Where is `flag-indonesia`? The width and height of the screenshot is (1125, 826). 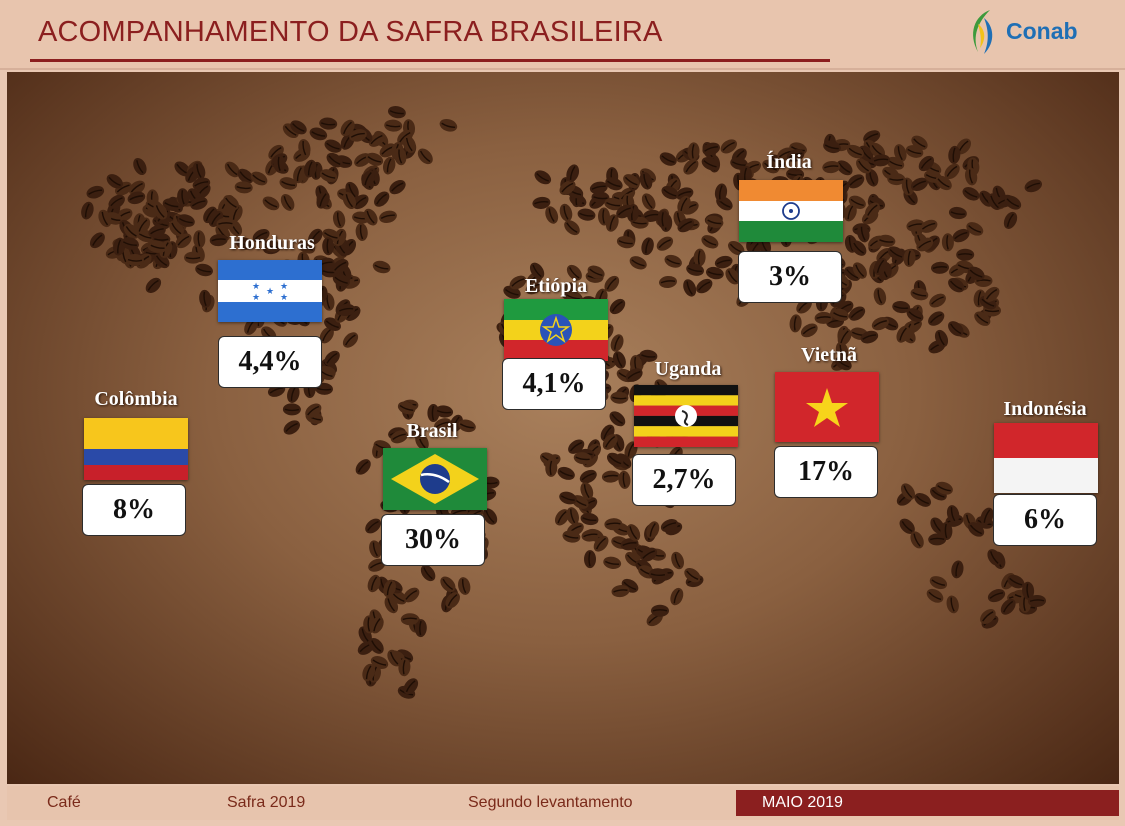 flag-indonesia is located at coordinates (1046, 458).